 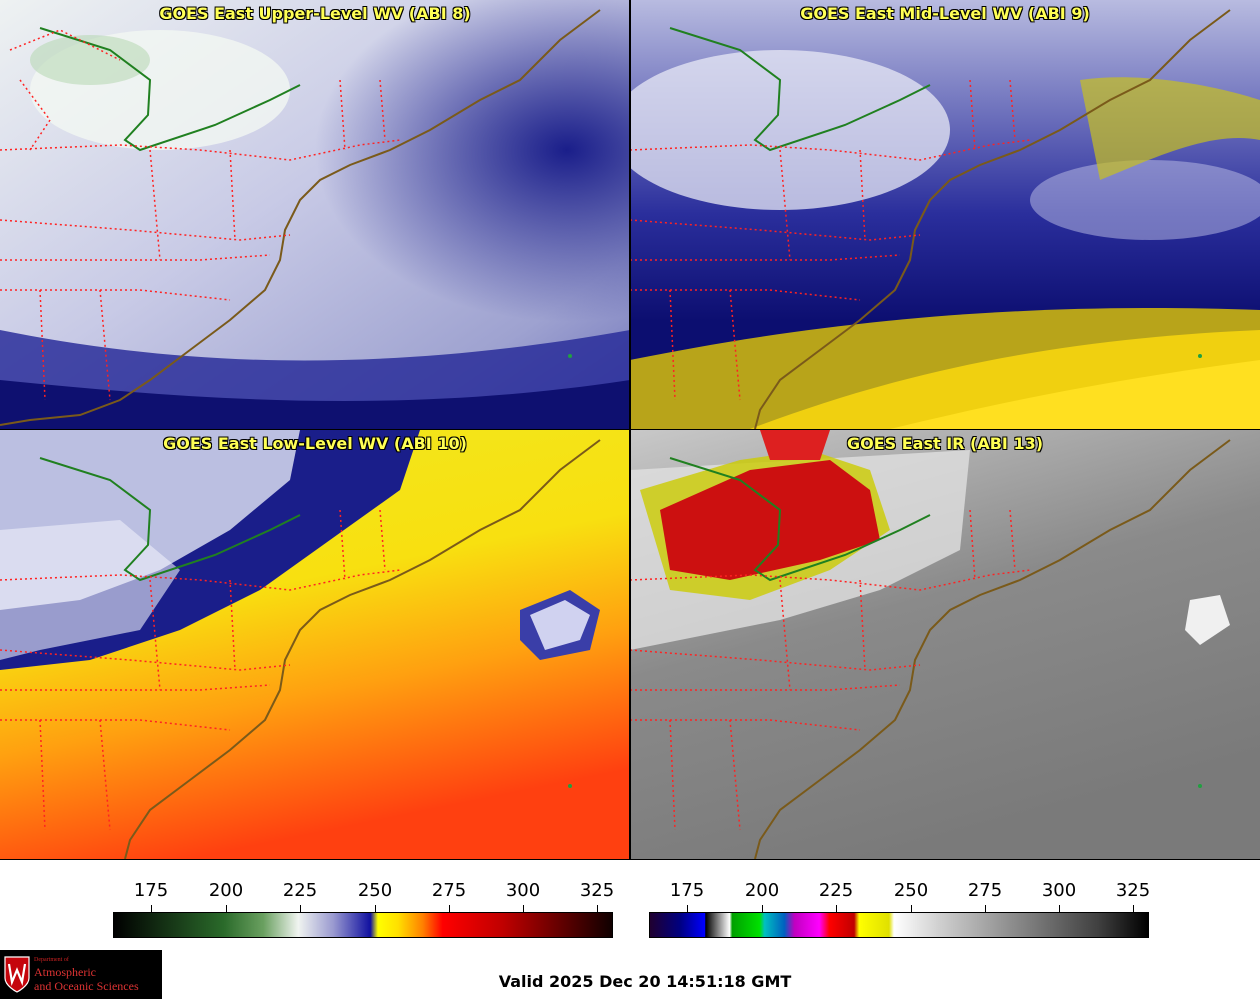 I want to click on wv-colorbar-ticks: 175 200 225 250 275 300 325, so click(x=363, y=896).